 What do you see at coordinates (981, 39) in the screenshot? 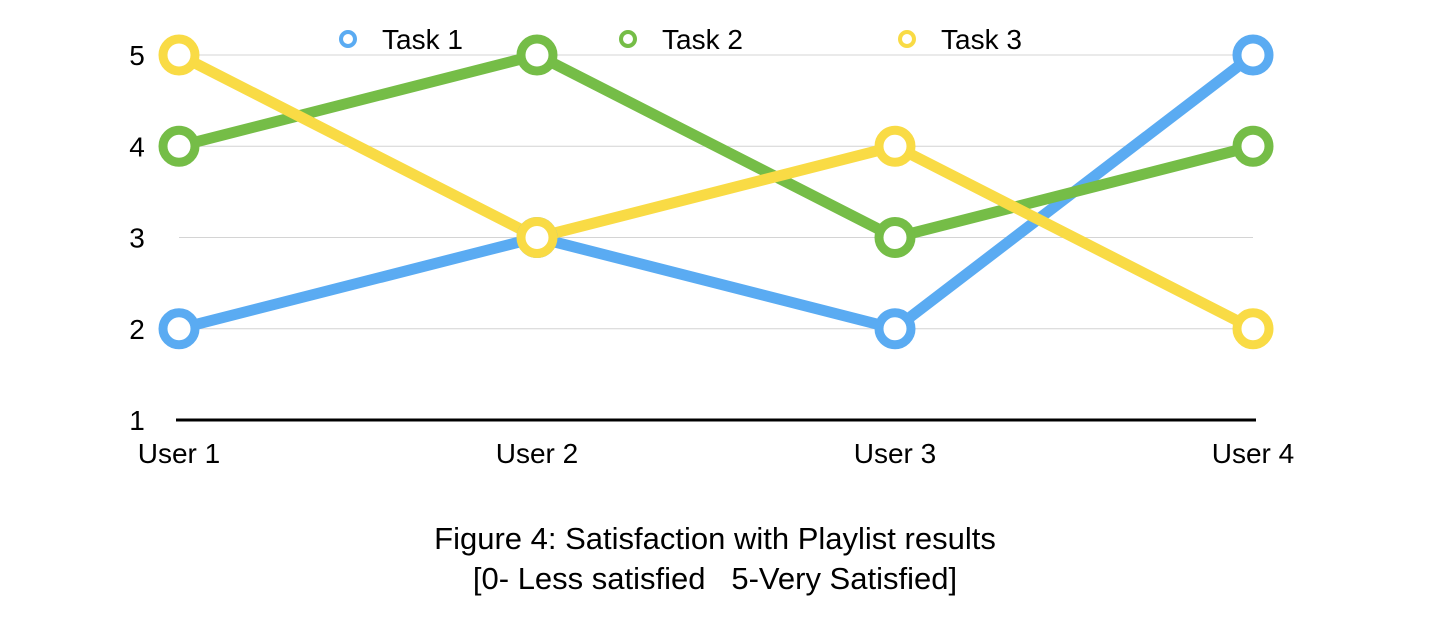
I see `legend-label: Task 3` at bounding box center [981, 39].